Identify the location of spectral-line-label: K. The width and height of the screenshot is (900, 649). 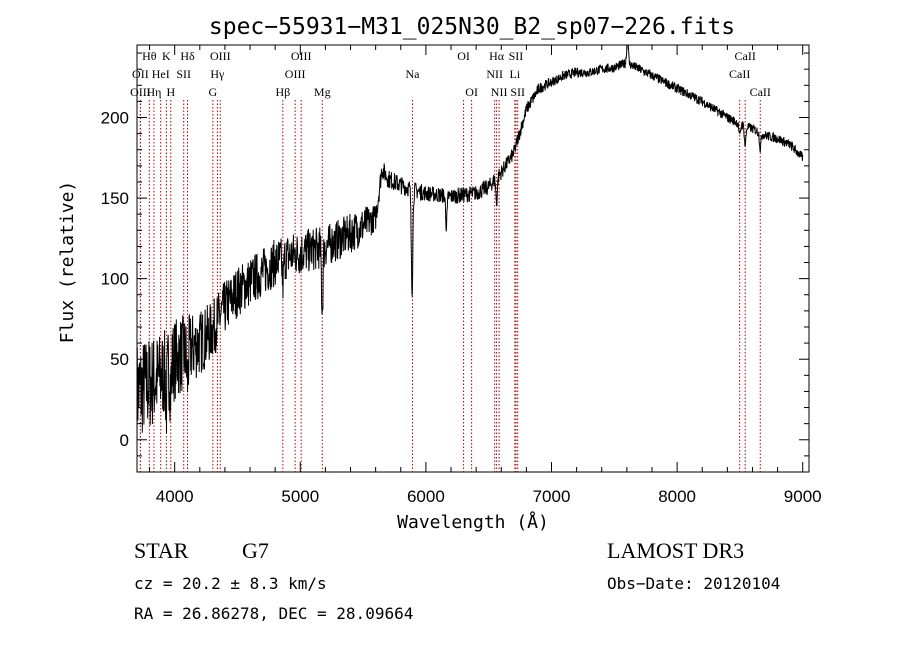
(166, 56).